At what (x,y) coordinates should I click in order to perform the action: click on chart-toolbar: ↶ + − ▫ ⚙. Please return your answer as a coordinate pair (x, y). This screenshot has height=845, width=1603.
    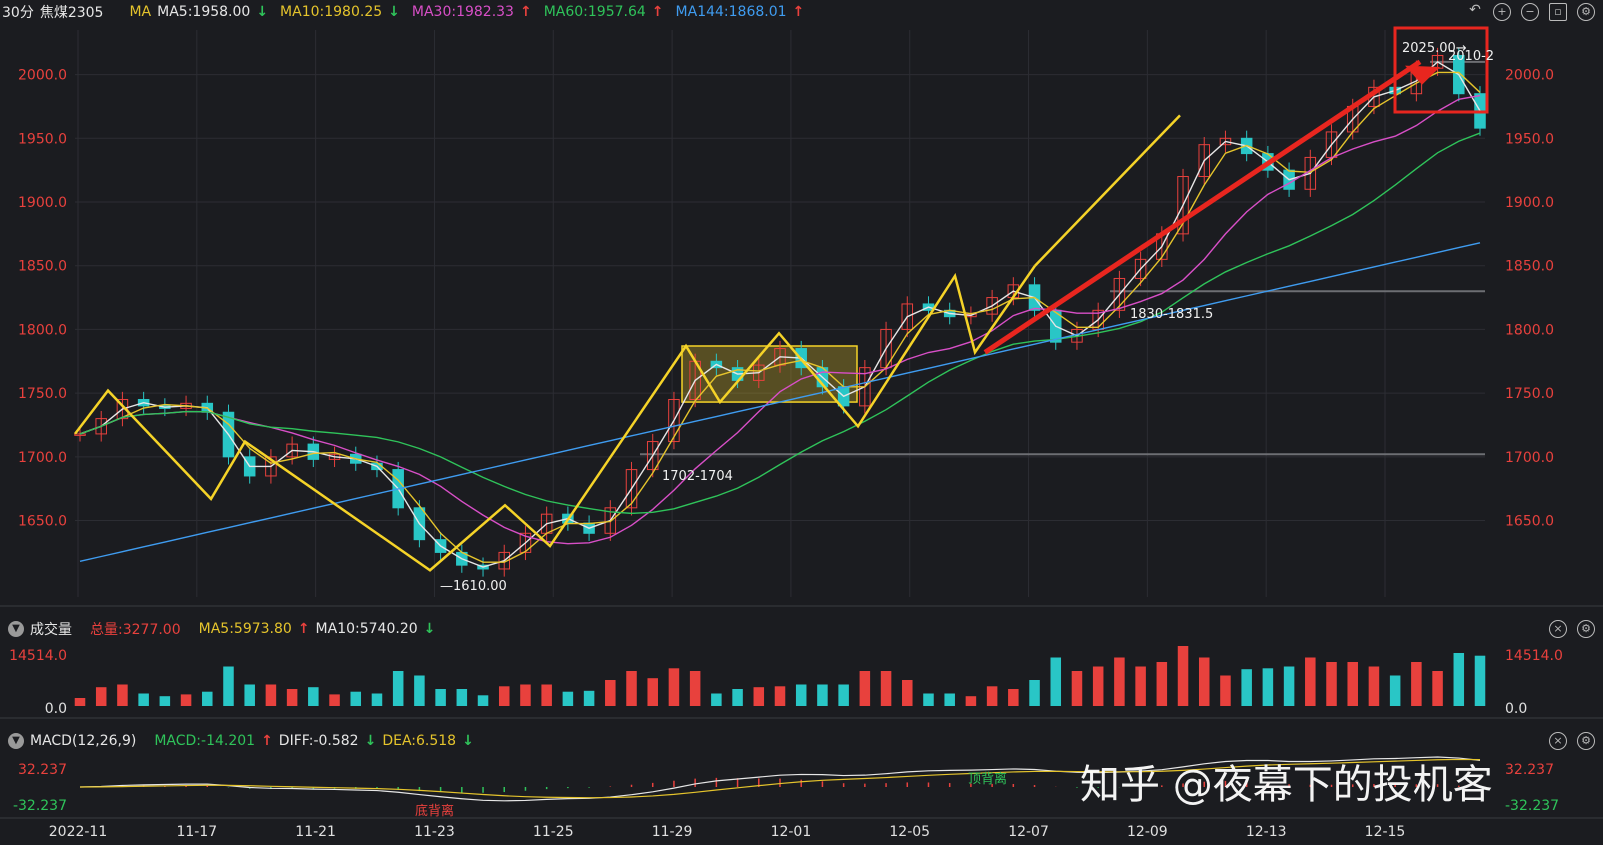
    Looking at the image, I should click on (1531, 12).